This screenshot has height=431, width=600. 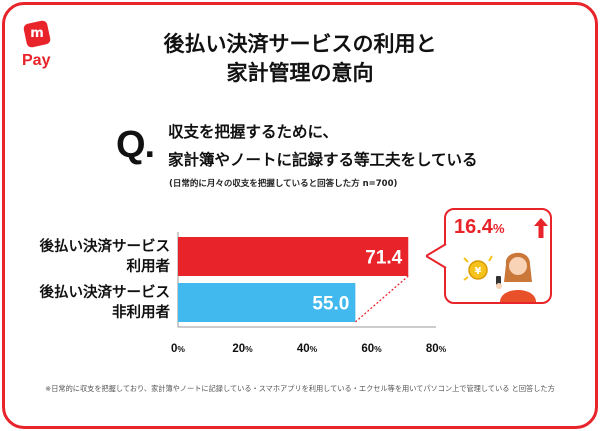 What do you see at coordinates (95, 303) in the screenshot?
I see `category-label-nonusers: 後払い決済サービス 非利用者` at bounding box center [95, 303].